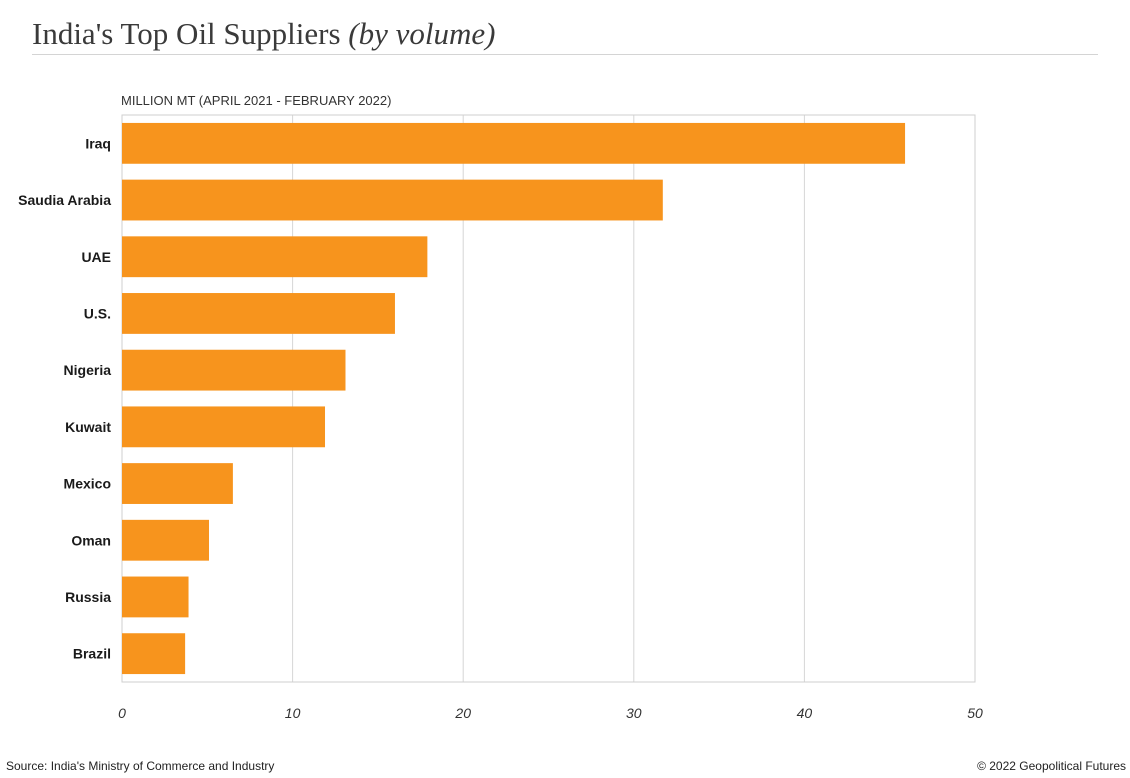 The height and width of the screenshot is (778, 1130). What do you see at coordinates (422, 33) in the screenshot?
I see `chart-subtitle: (by volume)` at bounding box center [422, 33].